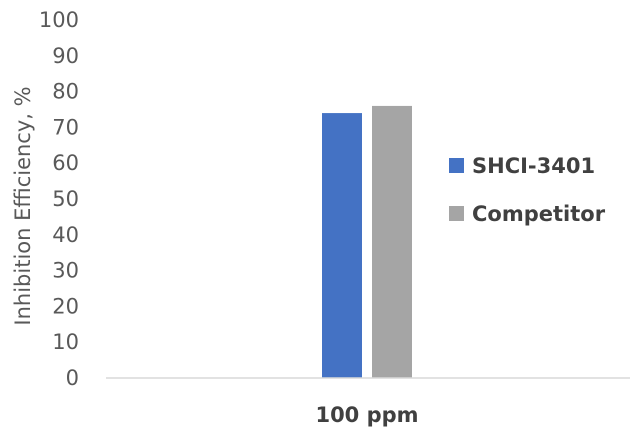 This screenshot has width=640, height=430. I want to click on y-tick-label: 90, so click(65, 56).